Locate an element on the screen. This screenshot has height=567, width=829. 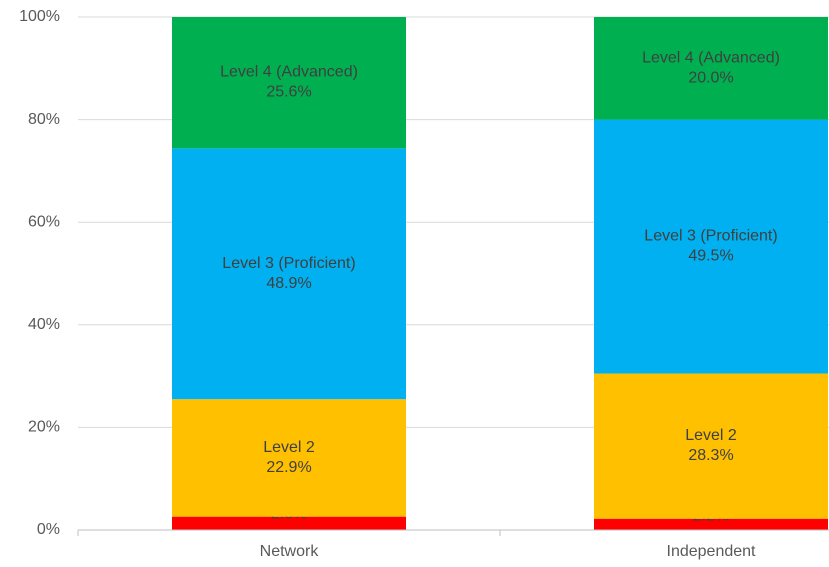
data-label: Level 4 (Advanced) 20.0% is located at coordinates (711, 68).